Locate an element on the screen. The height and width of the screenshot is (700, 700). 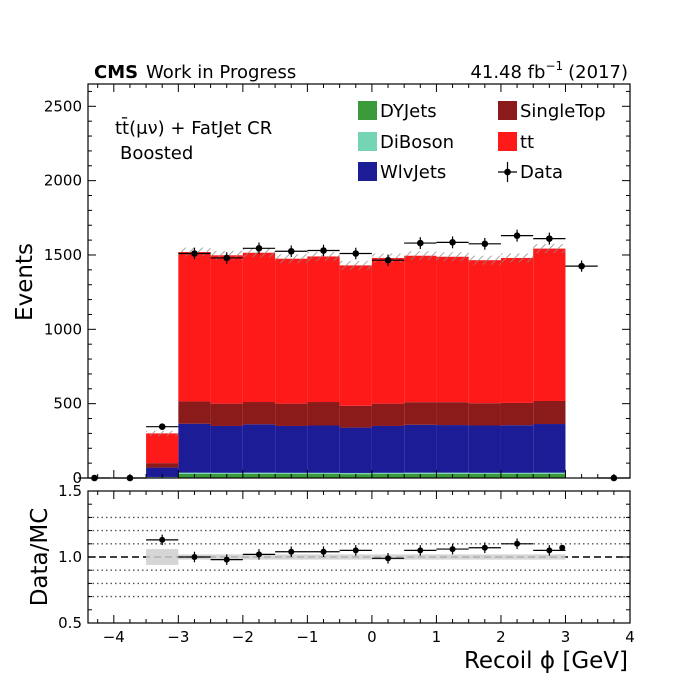
main-ytick-label-1: 500 is located at coordinates (67, 404).